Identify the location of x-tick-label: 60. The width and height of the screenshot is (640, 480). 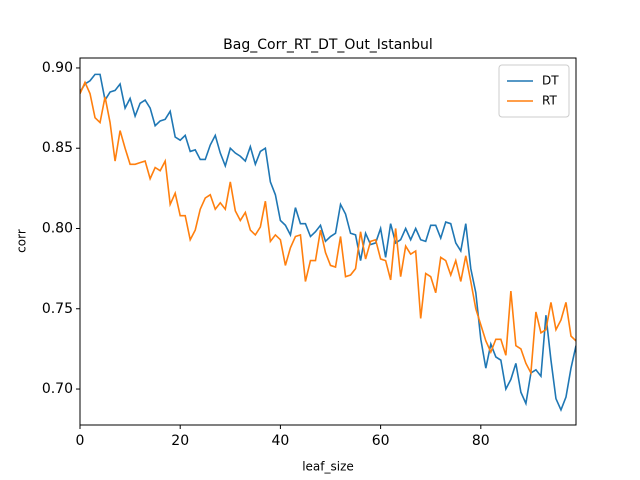
(381, 441).